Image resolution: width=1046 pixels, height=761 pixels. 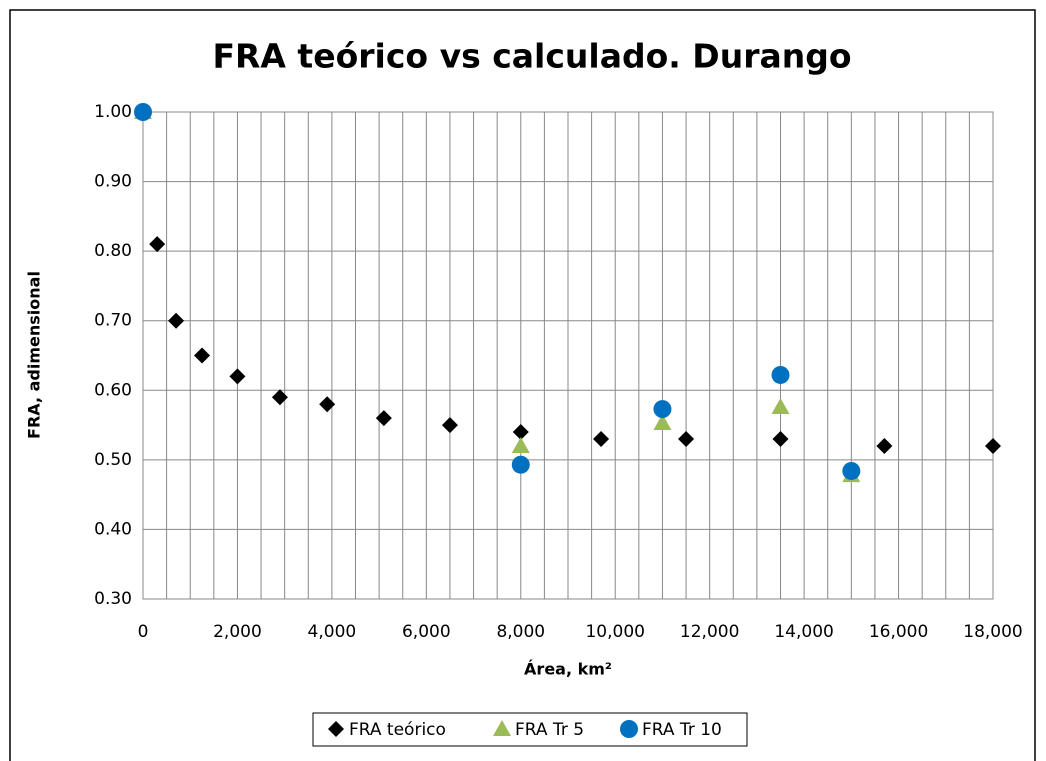 I want to click on x-tick-label: 14,000, so click(x=803, y=632).